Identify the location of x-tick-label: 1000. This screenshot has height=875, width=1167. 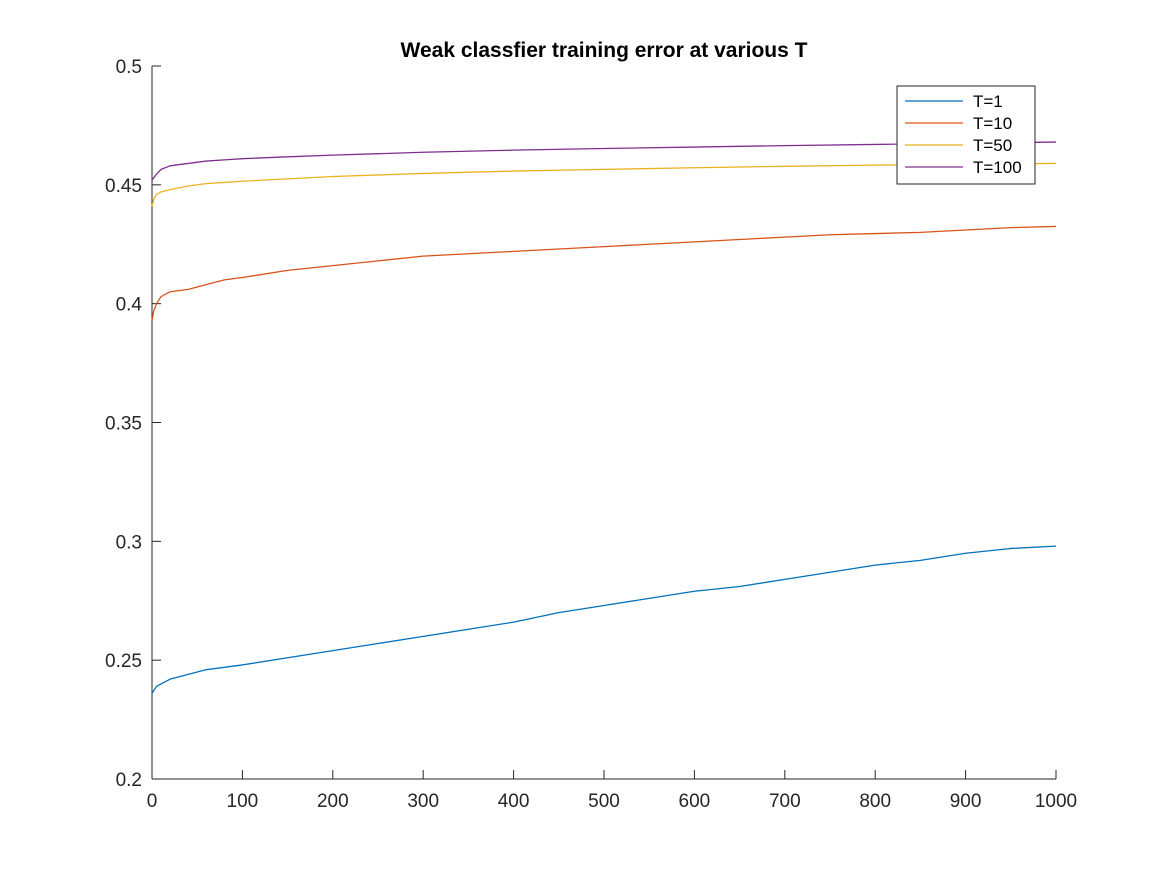
(1056, 801).